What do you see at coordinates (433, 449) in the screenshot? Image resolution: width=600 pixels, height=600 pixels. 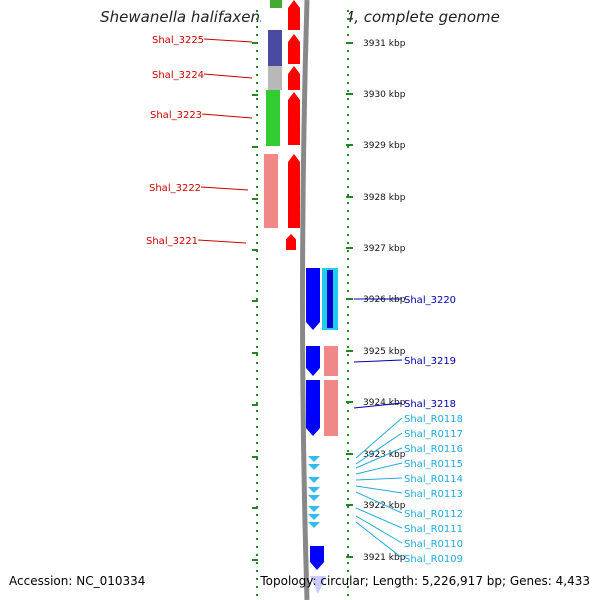 I see `rna-label-shal_r0116: Shal_R0116` at bounding box center [433, 449].